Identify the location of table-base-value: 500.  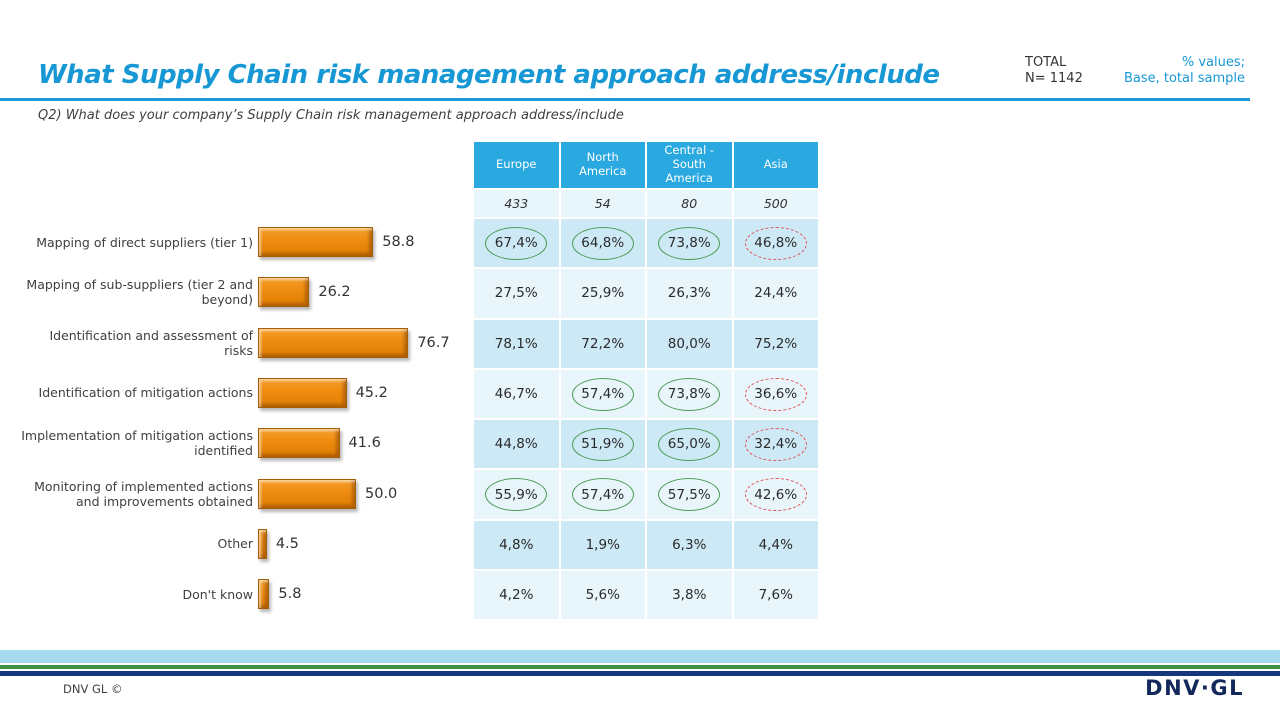
(775, 203).